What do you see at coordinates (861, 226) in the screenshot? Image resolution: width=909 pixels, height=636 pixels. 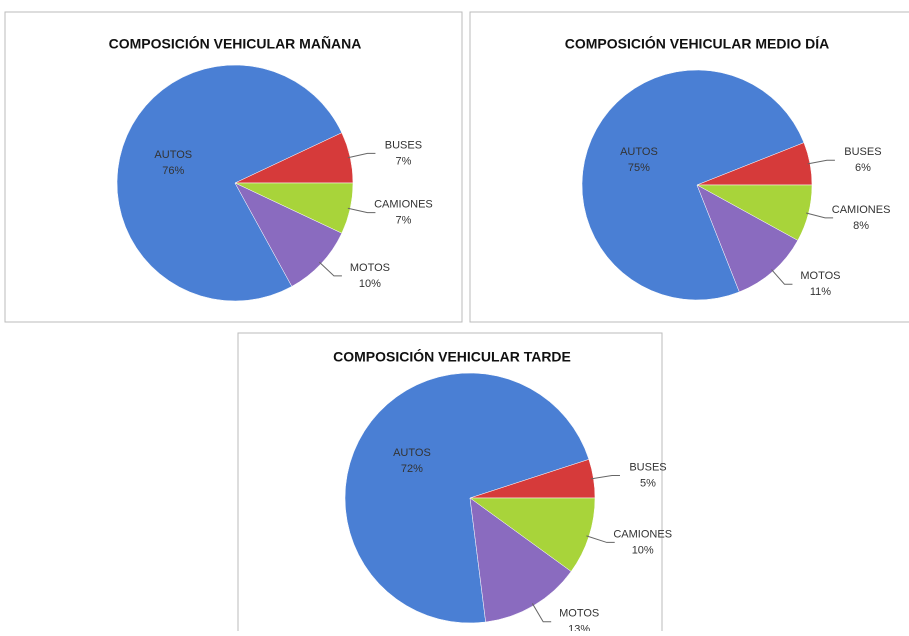 I see `value-label: 8%` at bounding box center [861, 226].